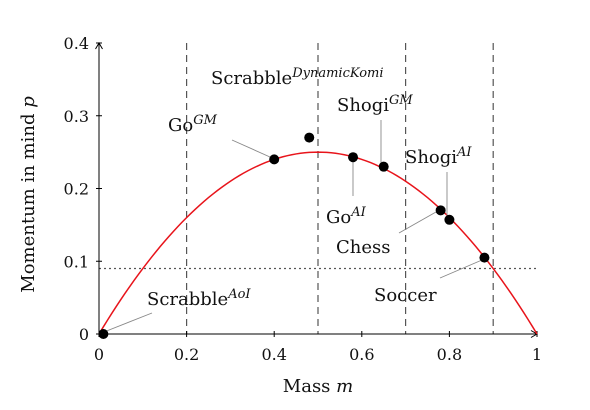 The width and height of the screenshot is (590, 410). I want to click on point-label-0: ScrabbleAoI, so click(199, 298).